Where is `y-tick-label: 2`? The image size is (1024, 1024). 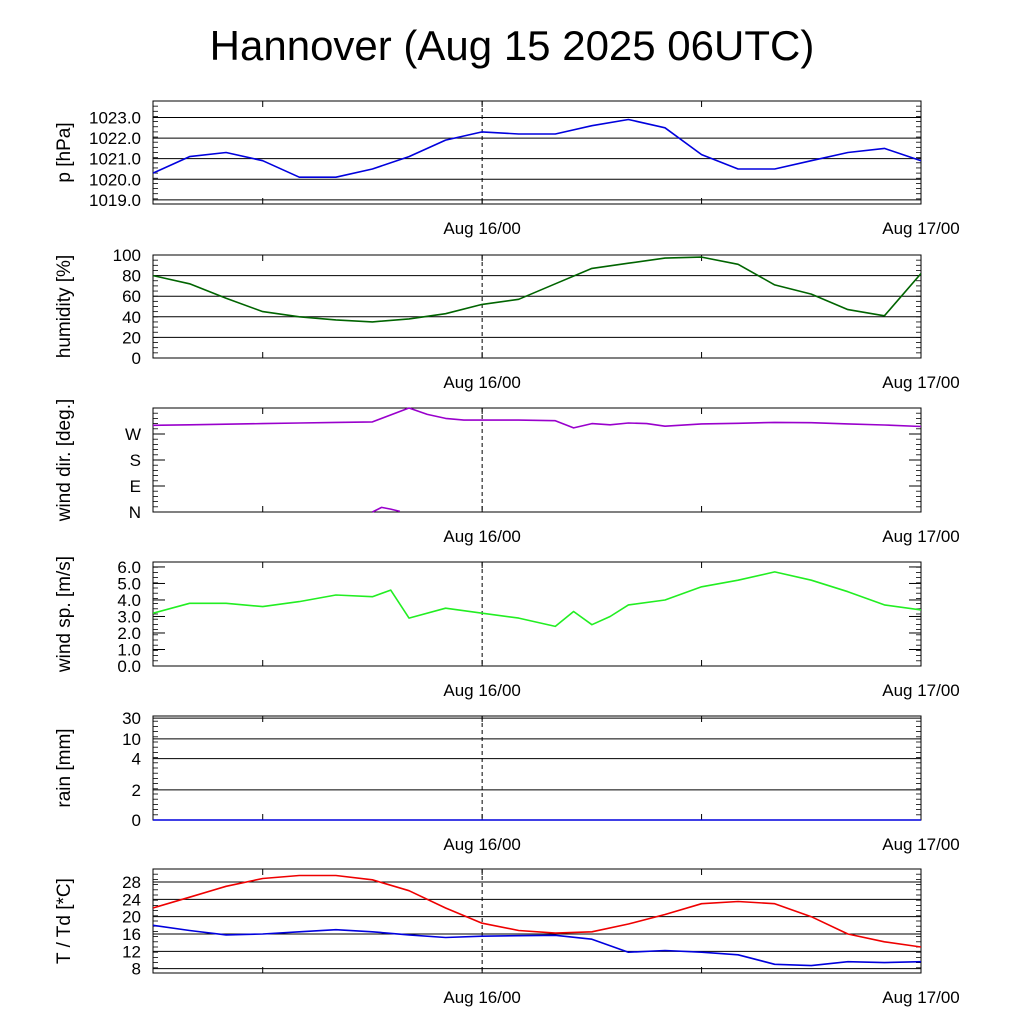
y-tick-label: 2 is located at coordinates (136, 790).